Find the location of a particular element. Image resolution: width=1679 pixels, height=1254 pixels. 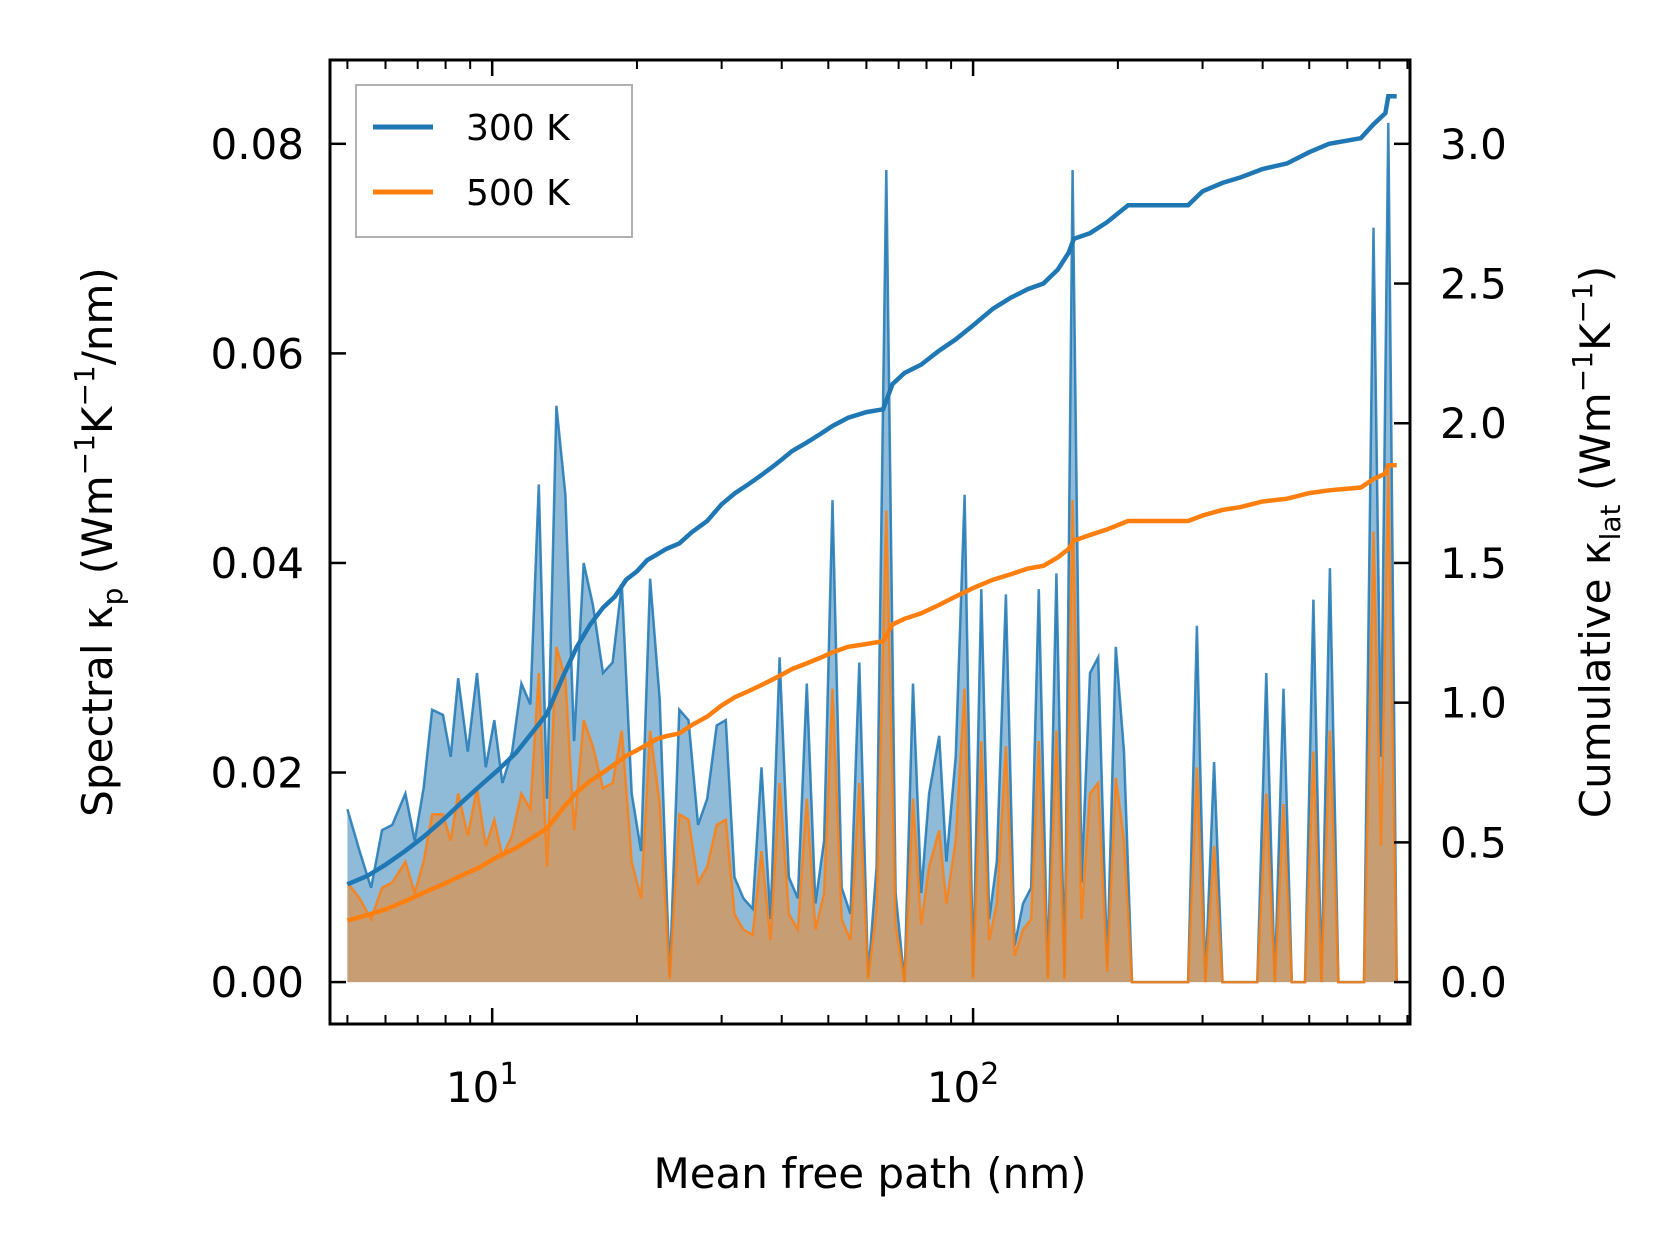

y-right-tick-label: 1.5 is located at coordinates (1473, 563).